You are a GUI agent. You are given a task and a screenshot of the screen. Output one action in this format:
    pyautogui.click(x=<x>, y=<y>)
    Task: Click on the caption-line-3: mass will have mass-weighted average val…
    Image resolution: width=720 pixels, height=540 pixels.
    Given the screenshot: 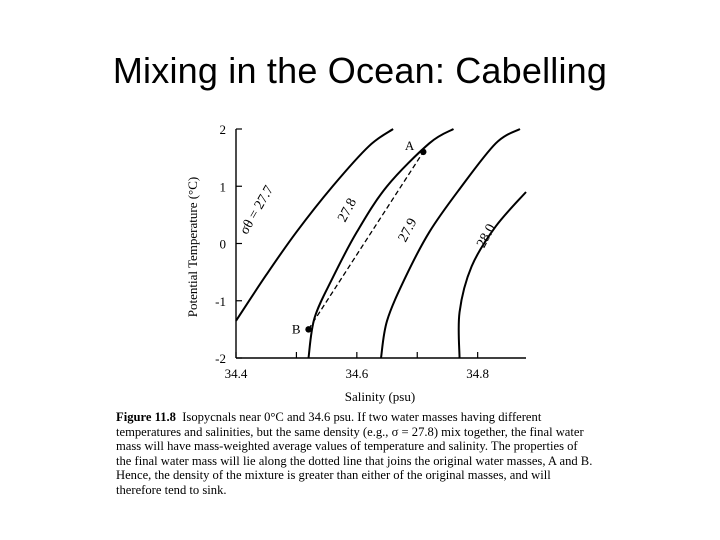 What is the action you would take?
    pyautogui.click(x=347, y=446)
    